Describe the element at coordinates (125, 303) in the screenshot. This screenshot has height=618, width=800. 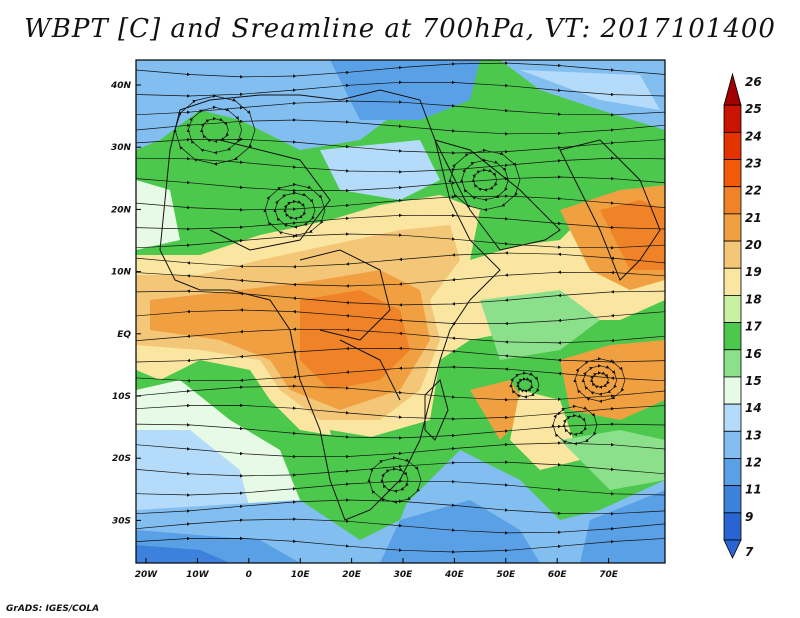
I see `latitude-labels: 40N 30N 20N 10N EQ 10S 20S 30S` at that location.